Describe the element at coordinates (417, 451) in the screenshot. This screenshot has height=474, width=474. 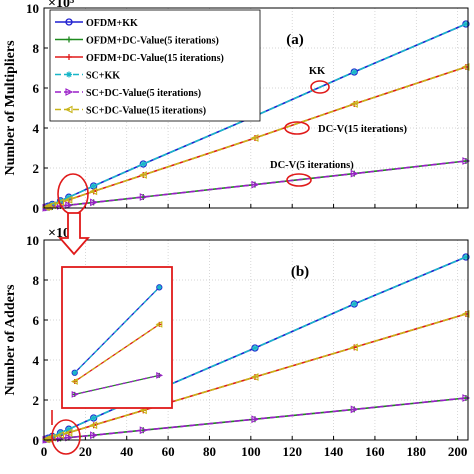
I see `x-tick-label: 180` at that location.